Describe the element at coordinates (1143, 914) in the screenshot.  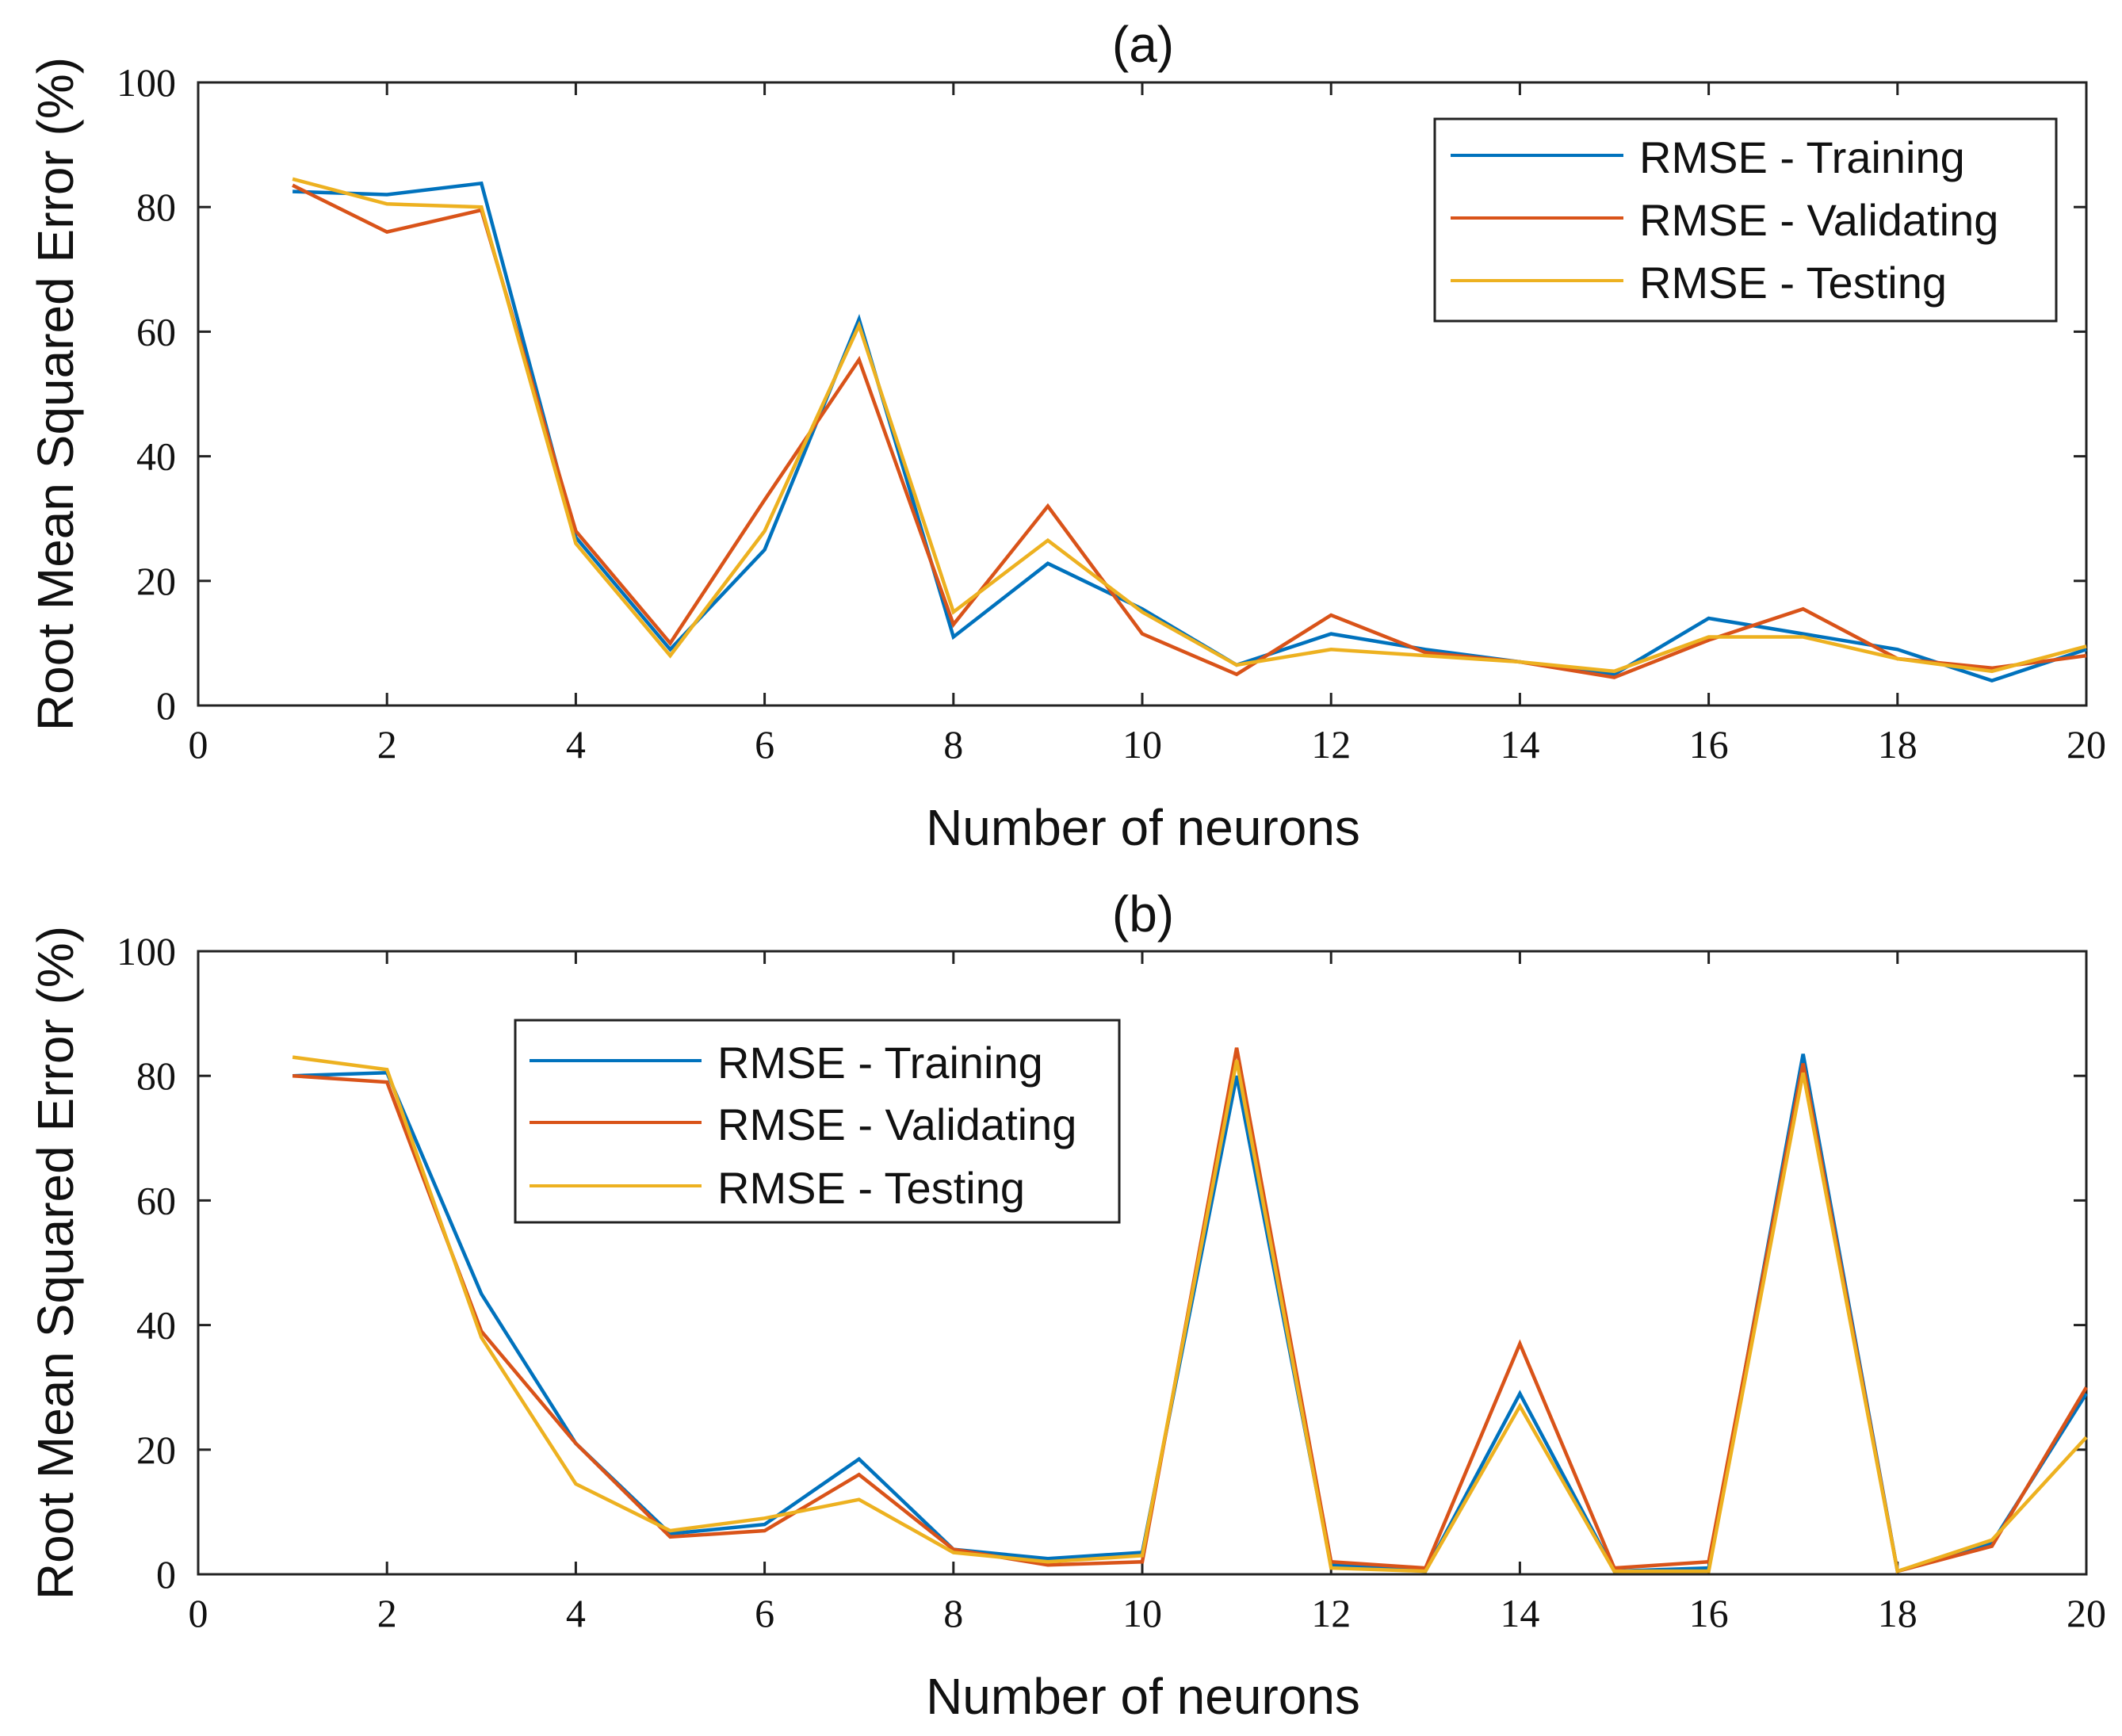
I see `chart-title: (b)` at that location.